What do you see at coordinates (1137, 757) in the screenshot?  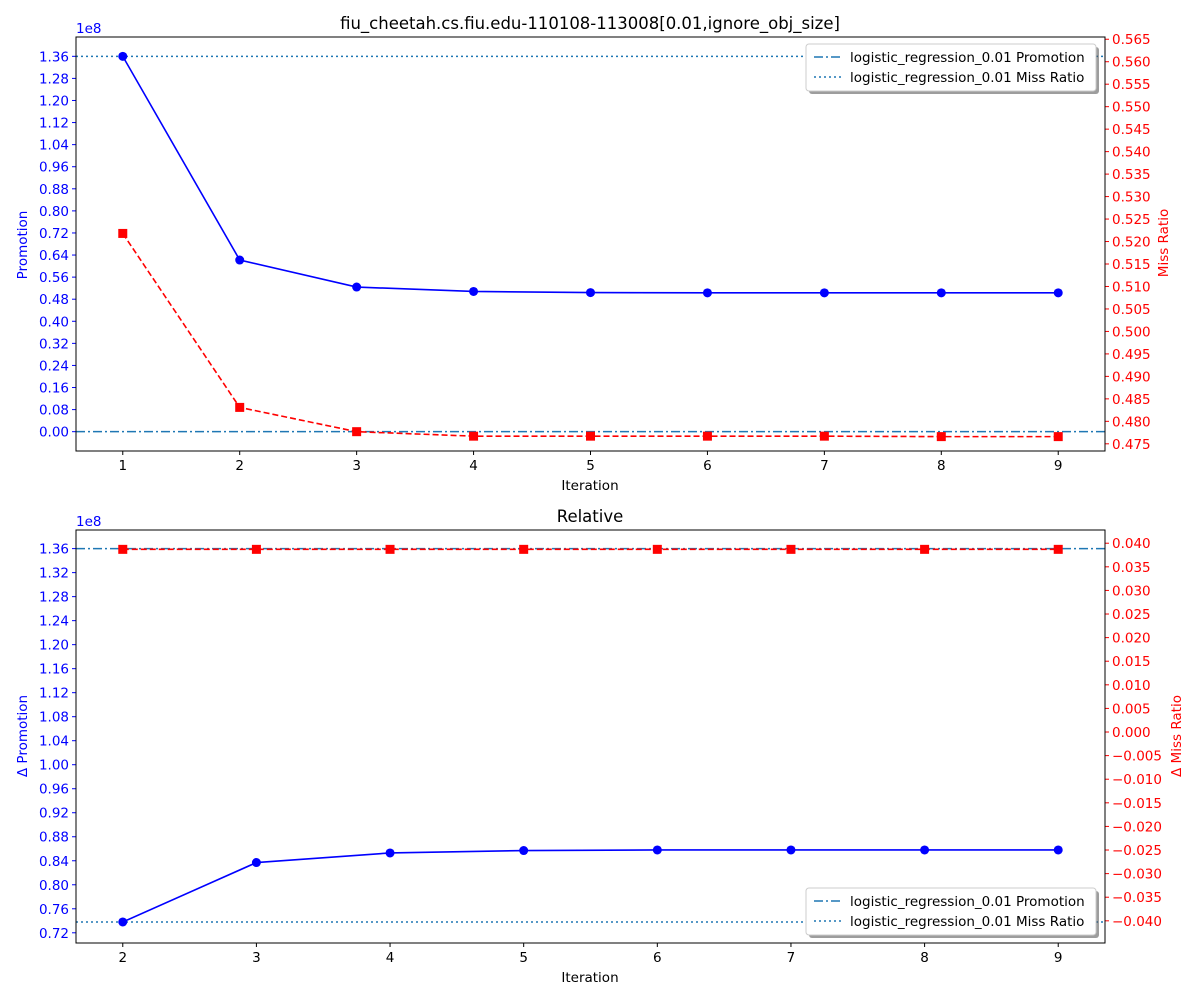 I see `bottom-y2-tick-label: −0.005` at bounding box center [1137, 757].